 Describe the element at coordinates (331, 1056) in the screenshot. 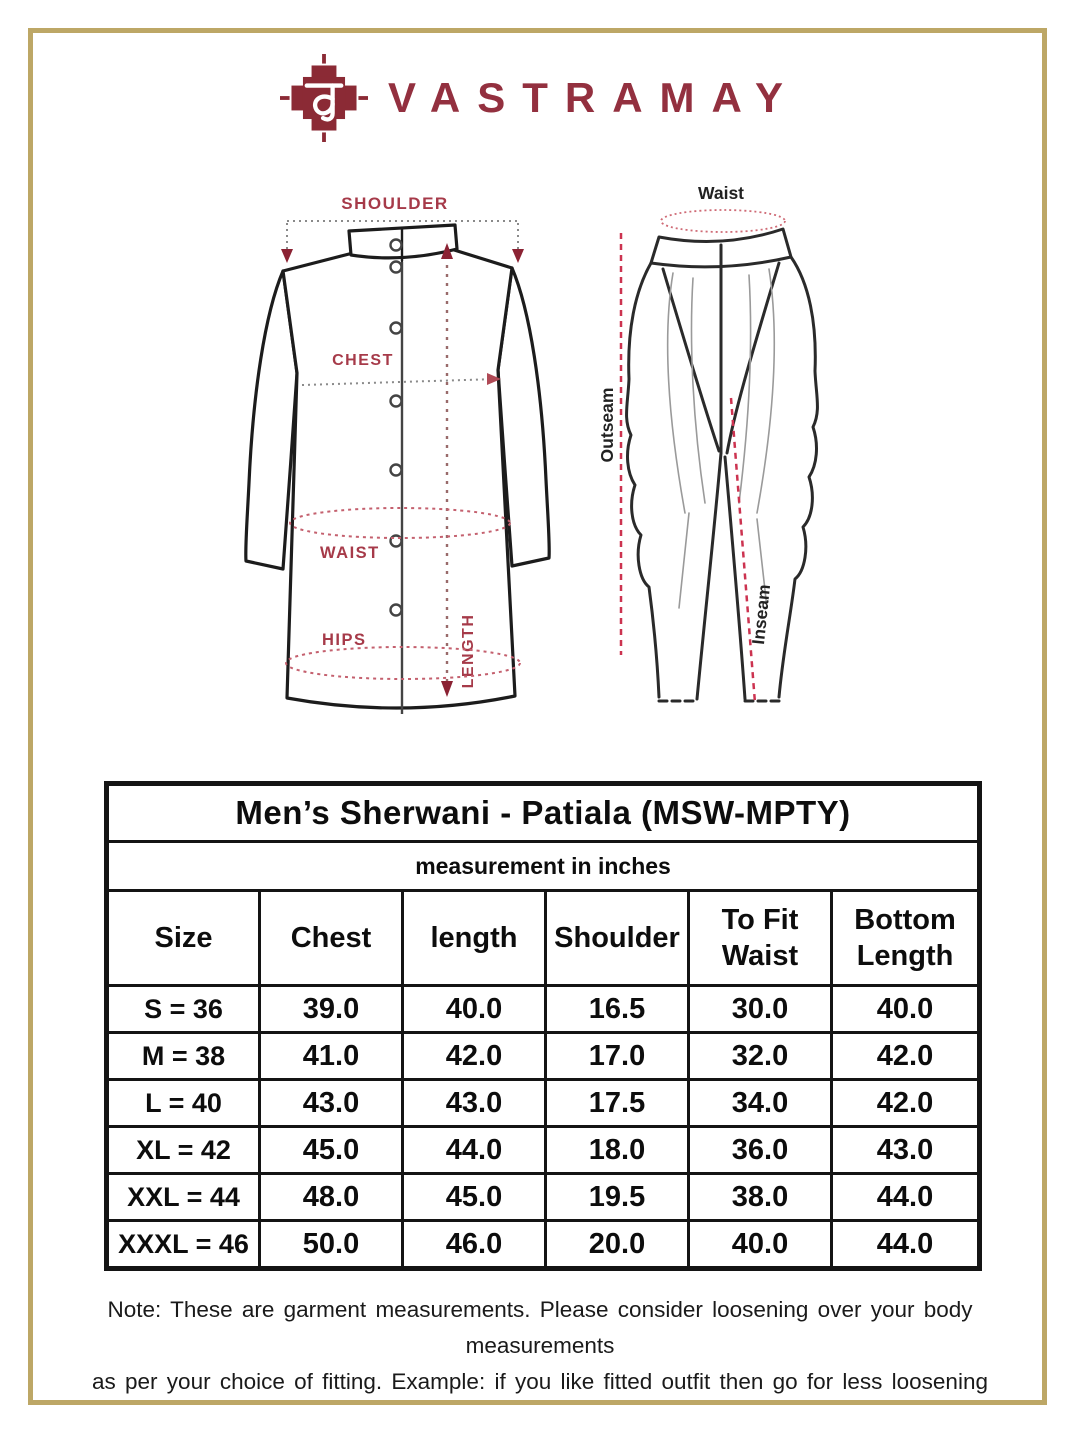

I see `chest-cell: 41.0` at that location.